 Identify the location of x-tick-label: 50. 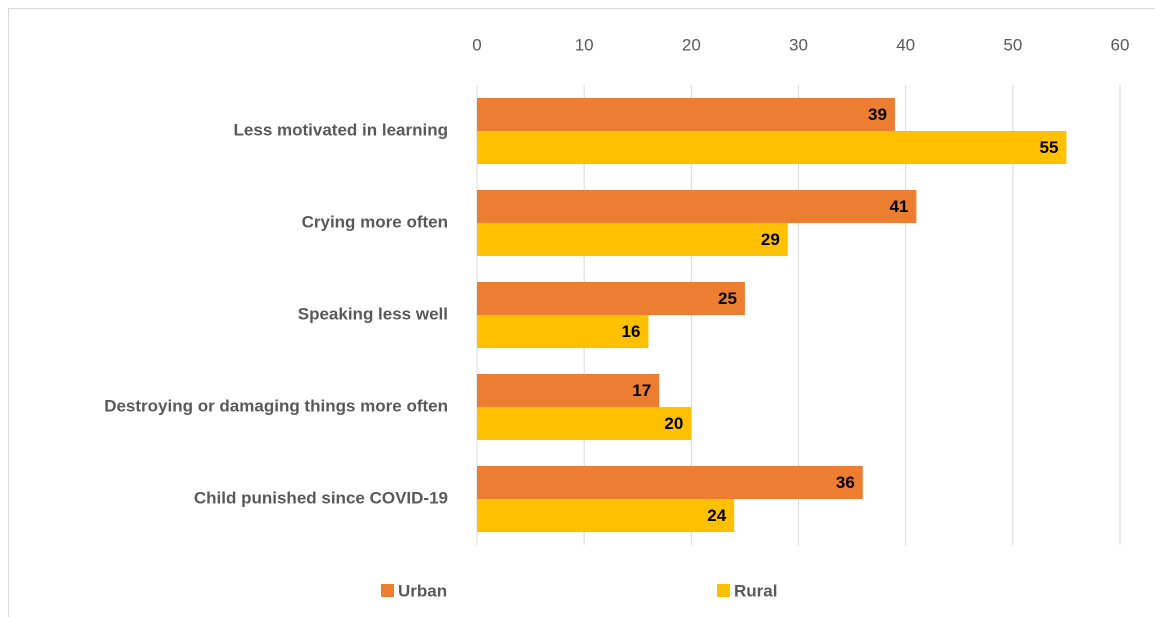
(1012, 44).